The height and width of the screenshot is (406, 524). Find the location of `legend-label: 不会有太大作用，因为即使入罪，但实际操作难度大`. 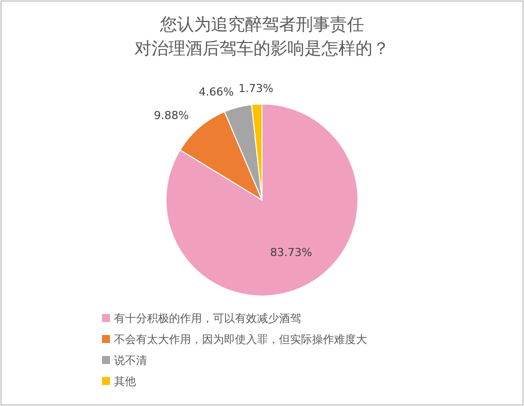

legend-label: 不会有太大作用，因为即使入罪，但实际操作难度大 is located at coordinates (240, 339).